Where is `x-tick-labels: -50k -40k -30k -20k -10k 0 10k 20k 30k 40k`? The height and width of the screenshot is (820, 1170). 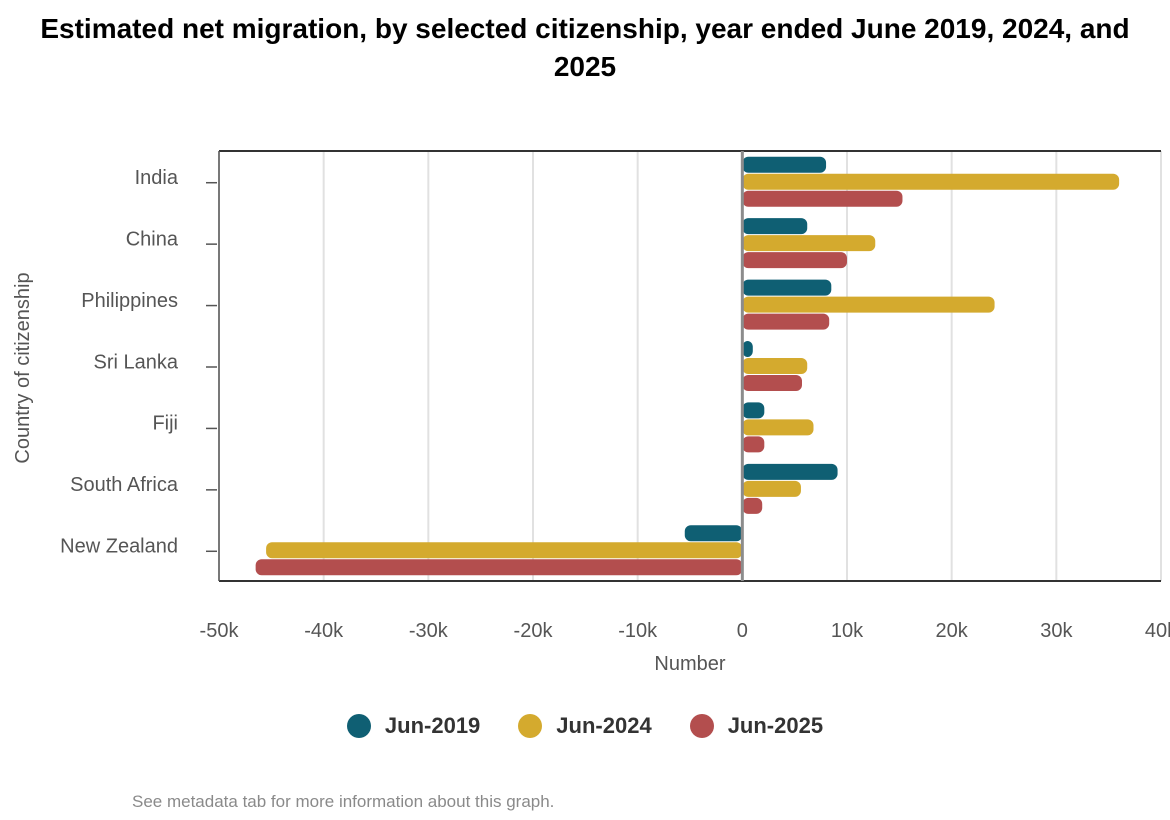
x-tick-labels: -50k -40k -30k -20k -10k 0 10k 20k 30k 40k is located at coordinates (685, 631).